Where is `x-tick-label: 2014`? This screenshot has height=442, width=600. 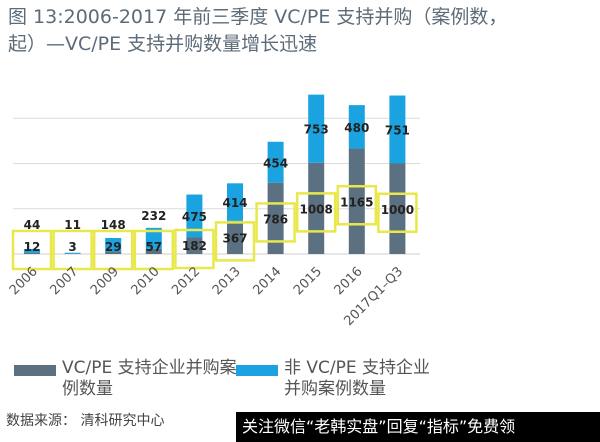 x-tick-label: 2014 is located at coordinates (267, 281).